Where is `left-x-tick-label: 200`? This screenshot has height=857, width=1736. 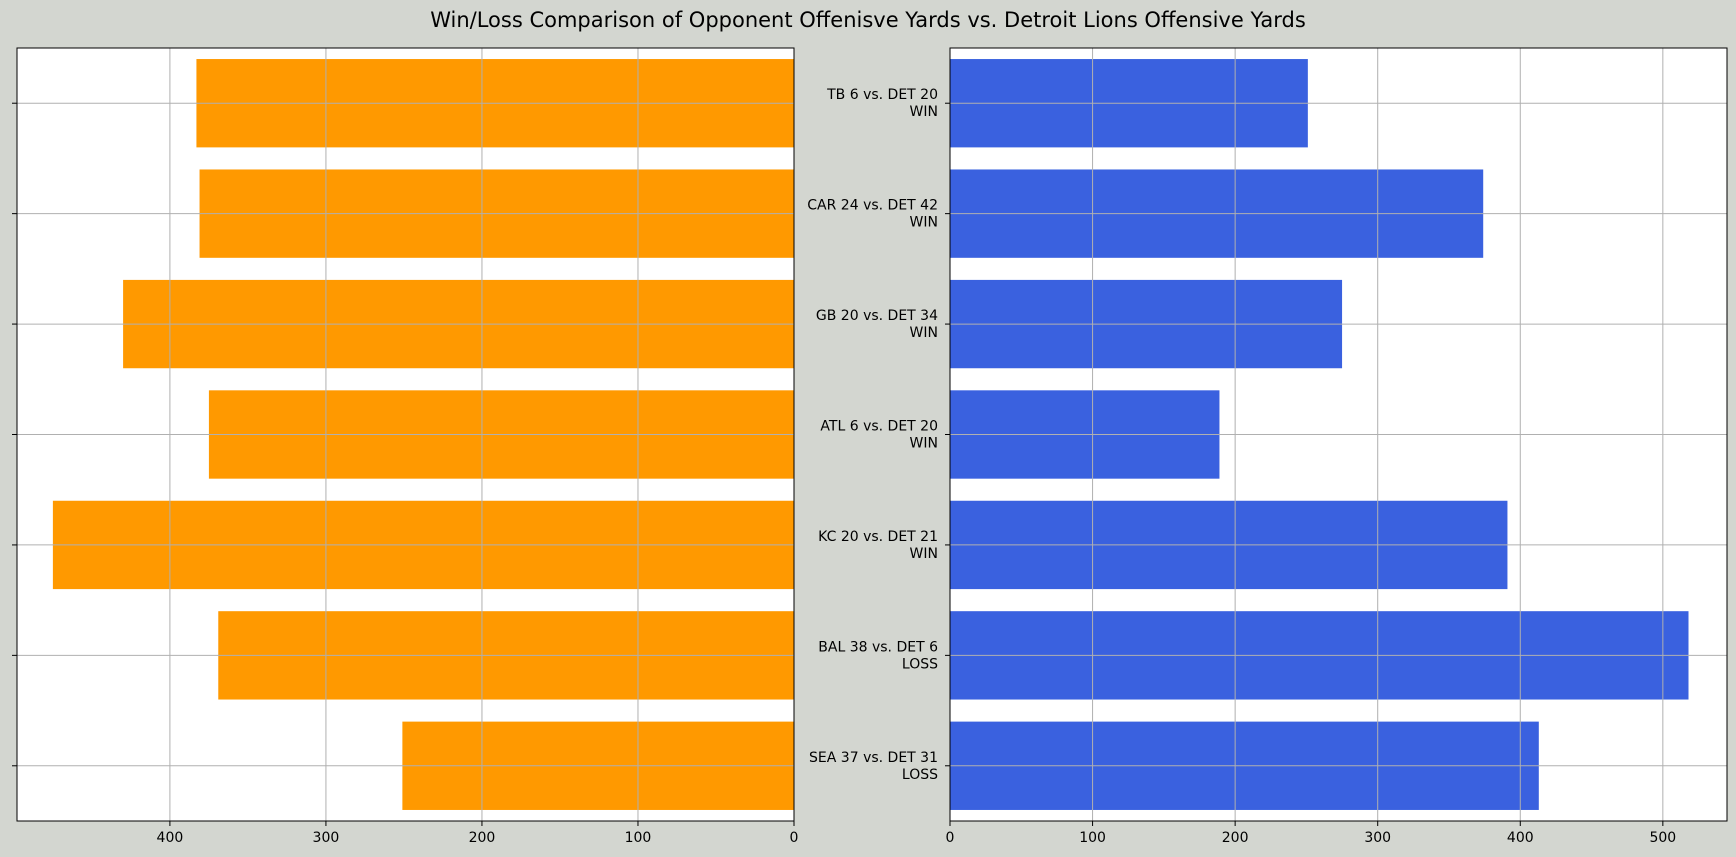
left-x-tick-label: 200 is located at coordinates (482, 838).